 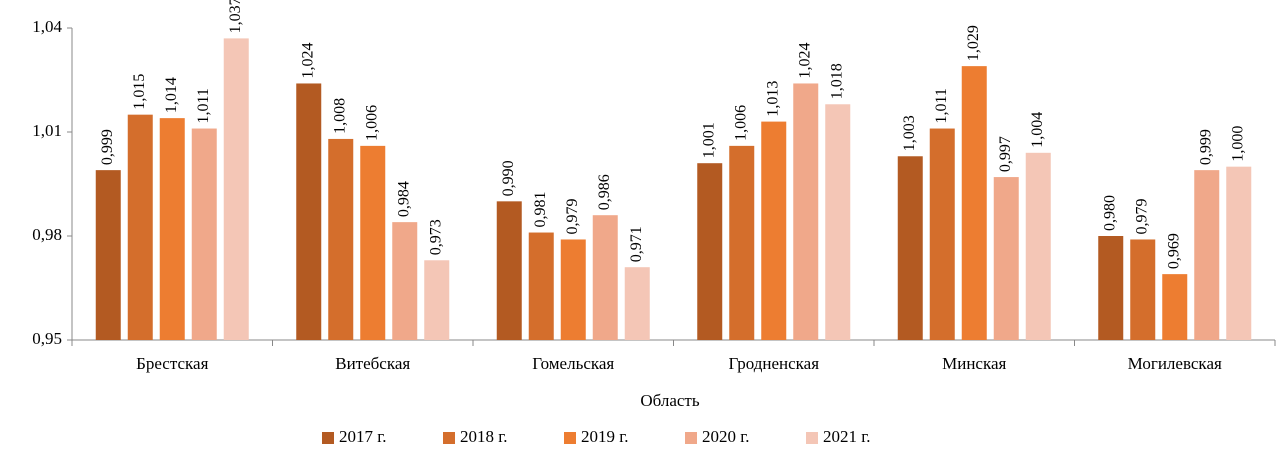 I want to click on value-label: 0,981, so click(x=540, y=210).